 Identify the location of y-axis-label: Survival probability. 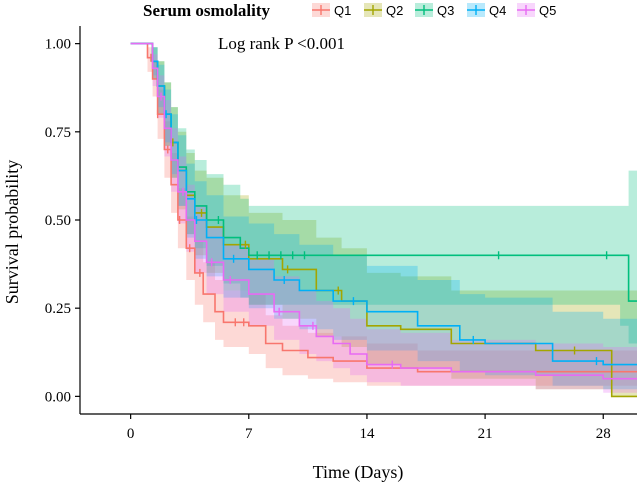
(12, 232).